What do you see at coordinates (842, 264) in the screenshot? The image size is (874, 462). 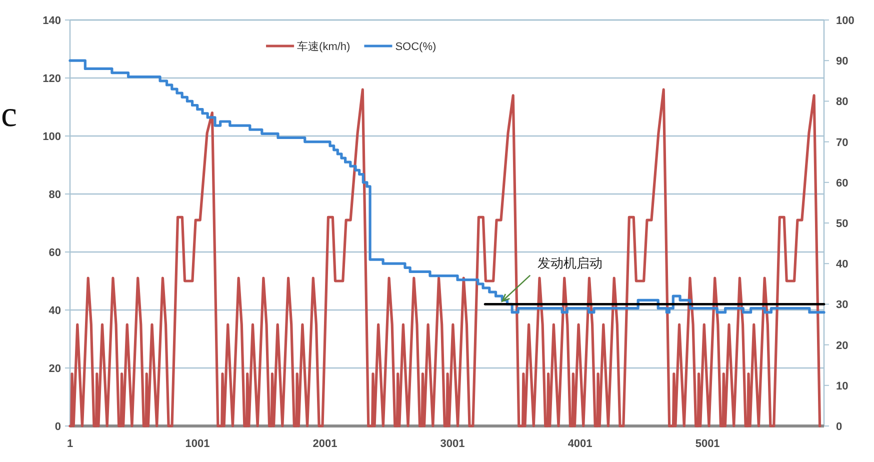 I see `y2-tick-label: 40` at bounding box center [842, 264].